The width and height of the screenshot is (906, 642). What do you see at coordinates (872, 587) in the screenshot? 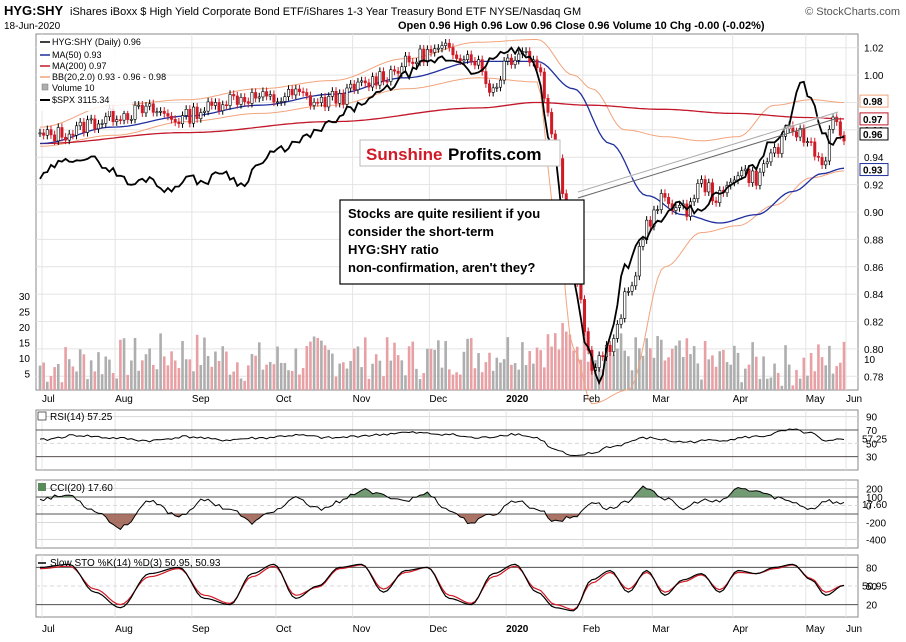
I see `indicator-tick-label: 50` at bounding box center [872, 587].